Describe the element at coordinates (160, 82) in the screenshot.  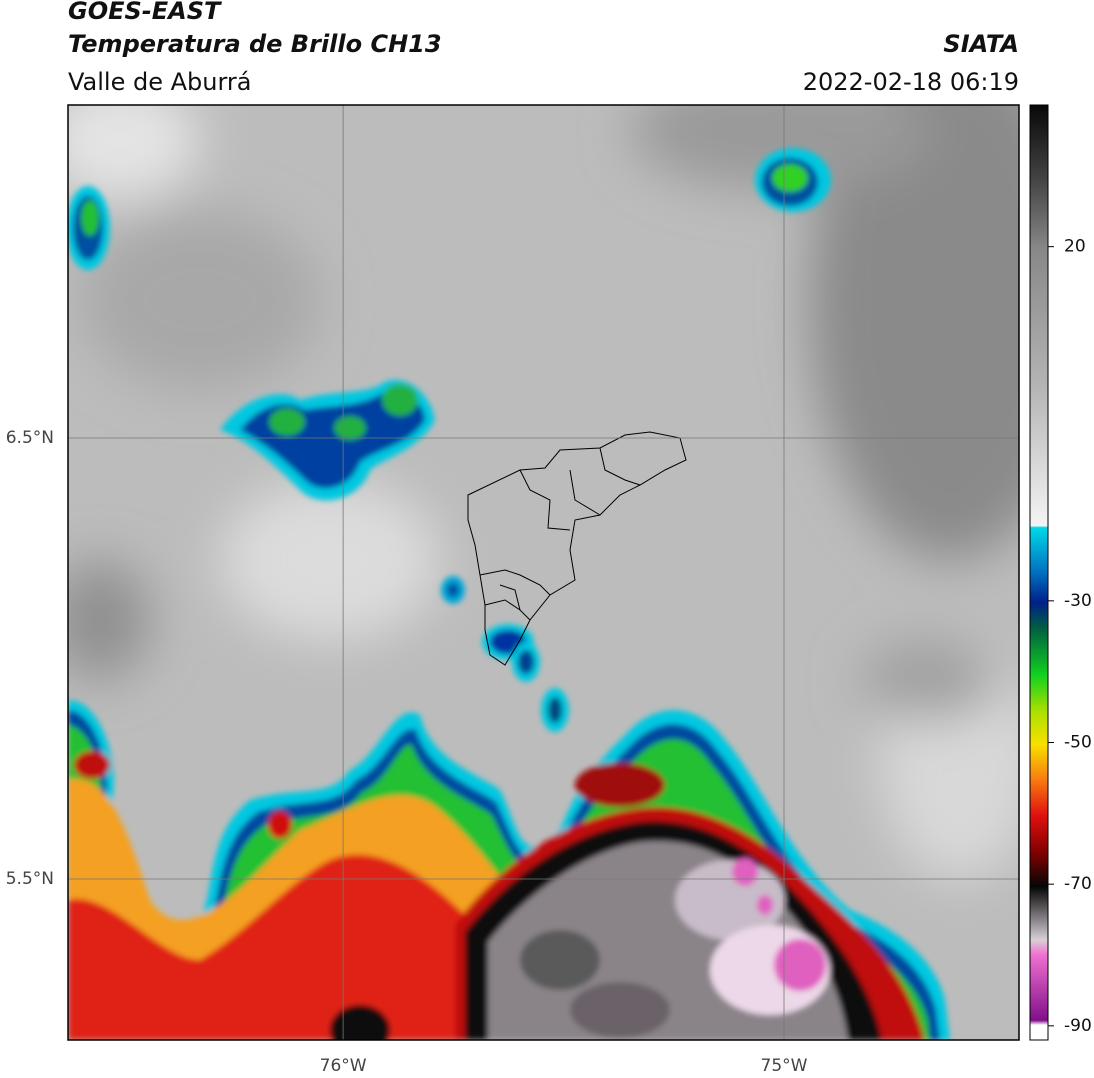
I see `region: Valle de Aburrá` at that location.